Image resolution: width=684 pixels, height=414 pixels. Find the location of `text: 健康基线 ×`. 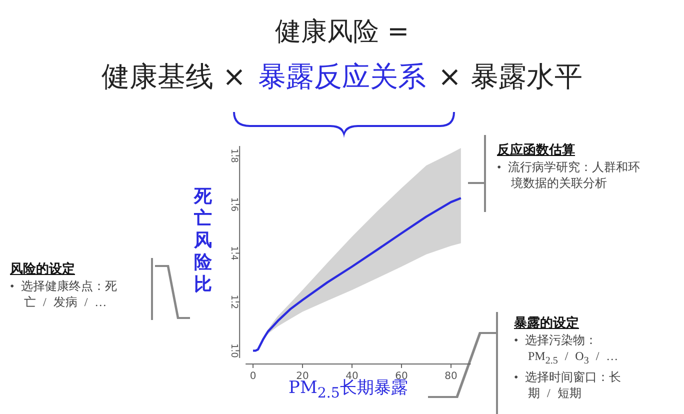

text: 健康基线 × is located at coordinates (174, 76).